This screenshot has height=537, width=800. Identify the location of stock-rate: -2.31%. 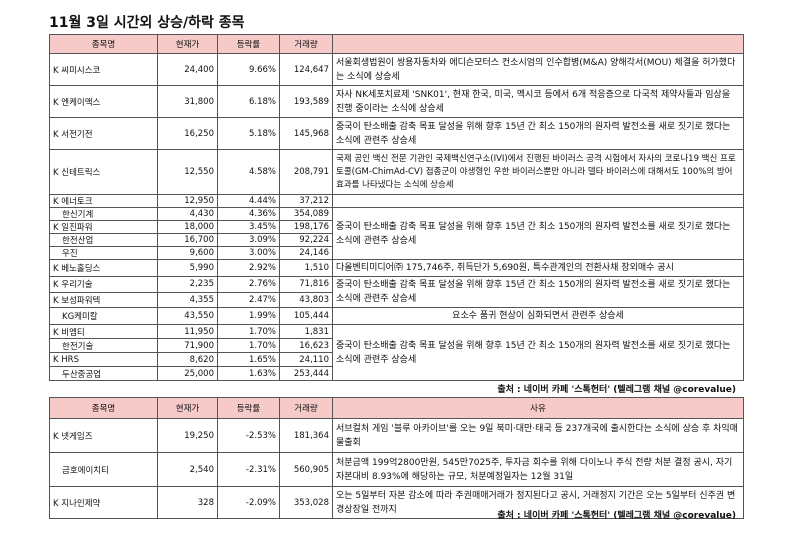
(248, 469).